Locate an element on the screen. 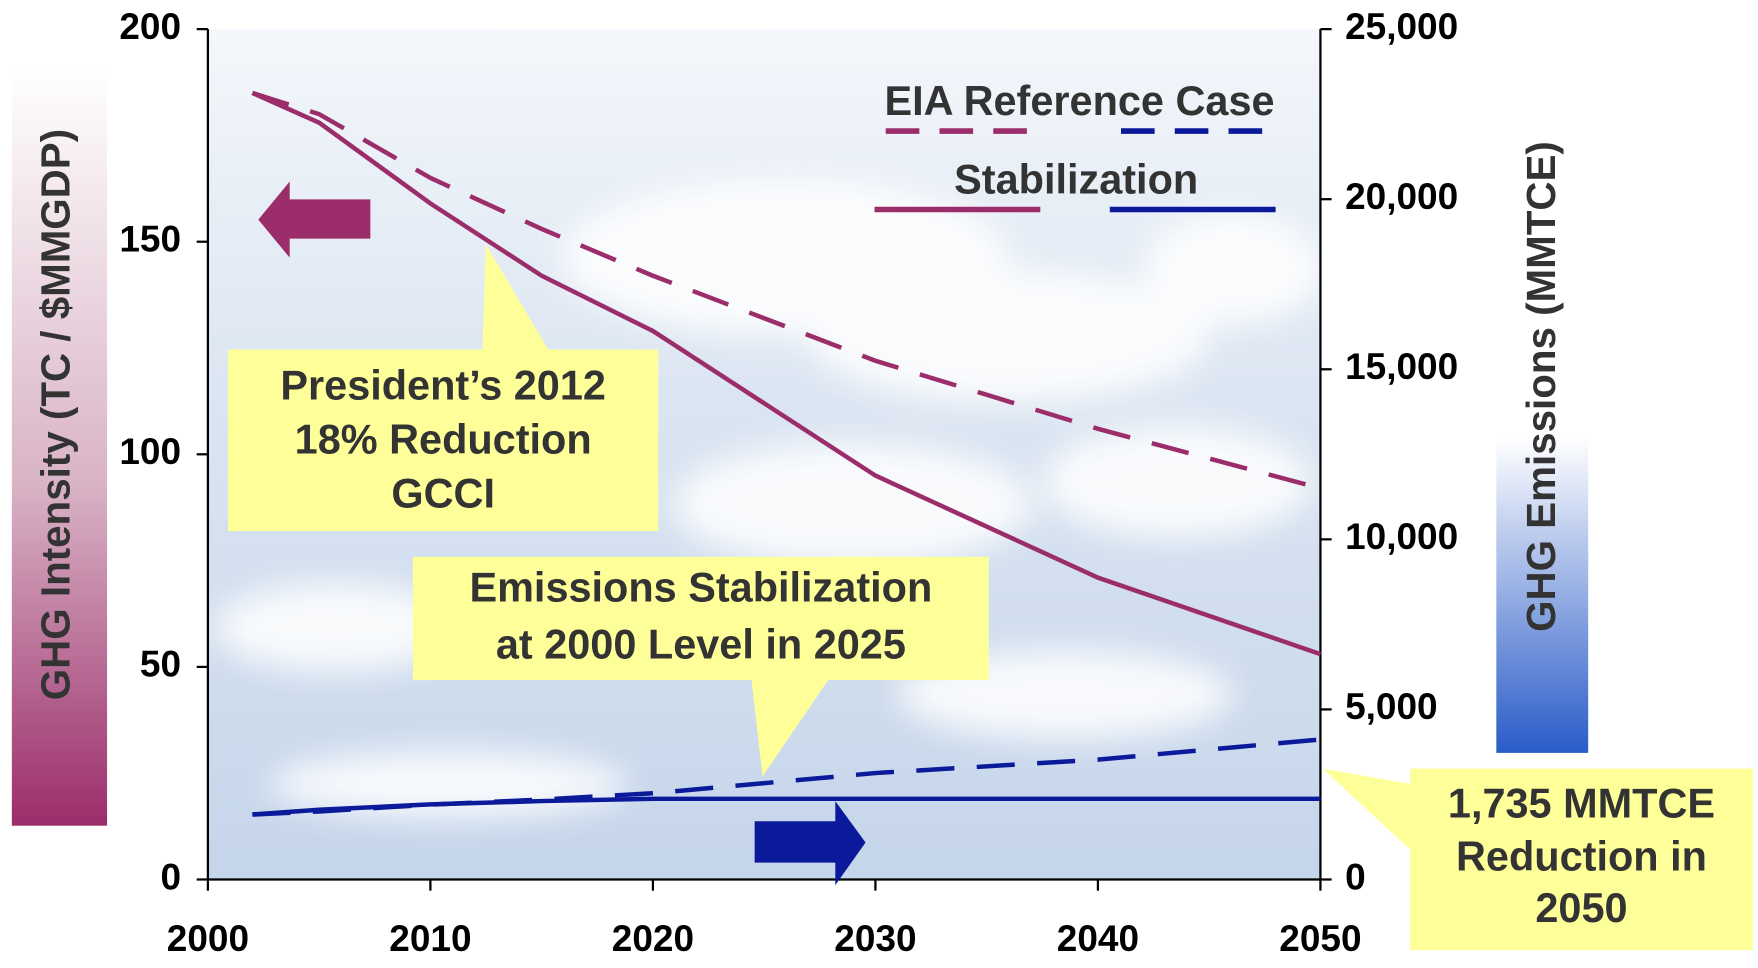  annotation-text: 1,735 MMTCE is located at coordinates (1581, 803).